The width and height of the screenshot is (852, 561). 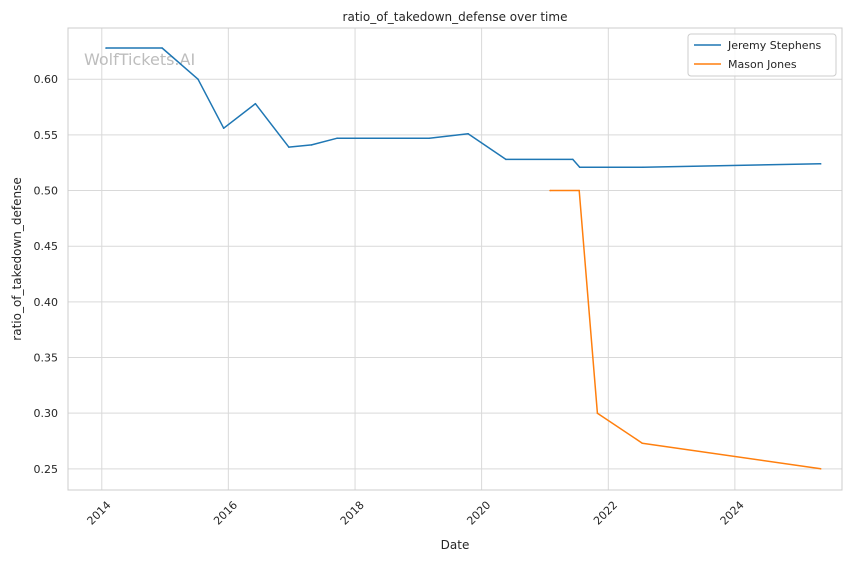 I want to click on y-tick-label: 0.45, so click(x=46, y=246).